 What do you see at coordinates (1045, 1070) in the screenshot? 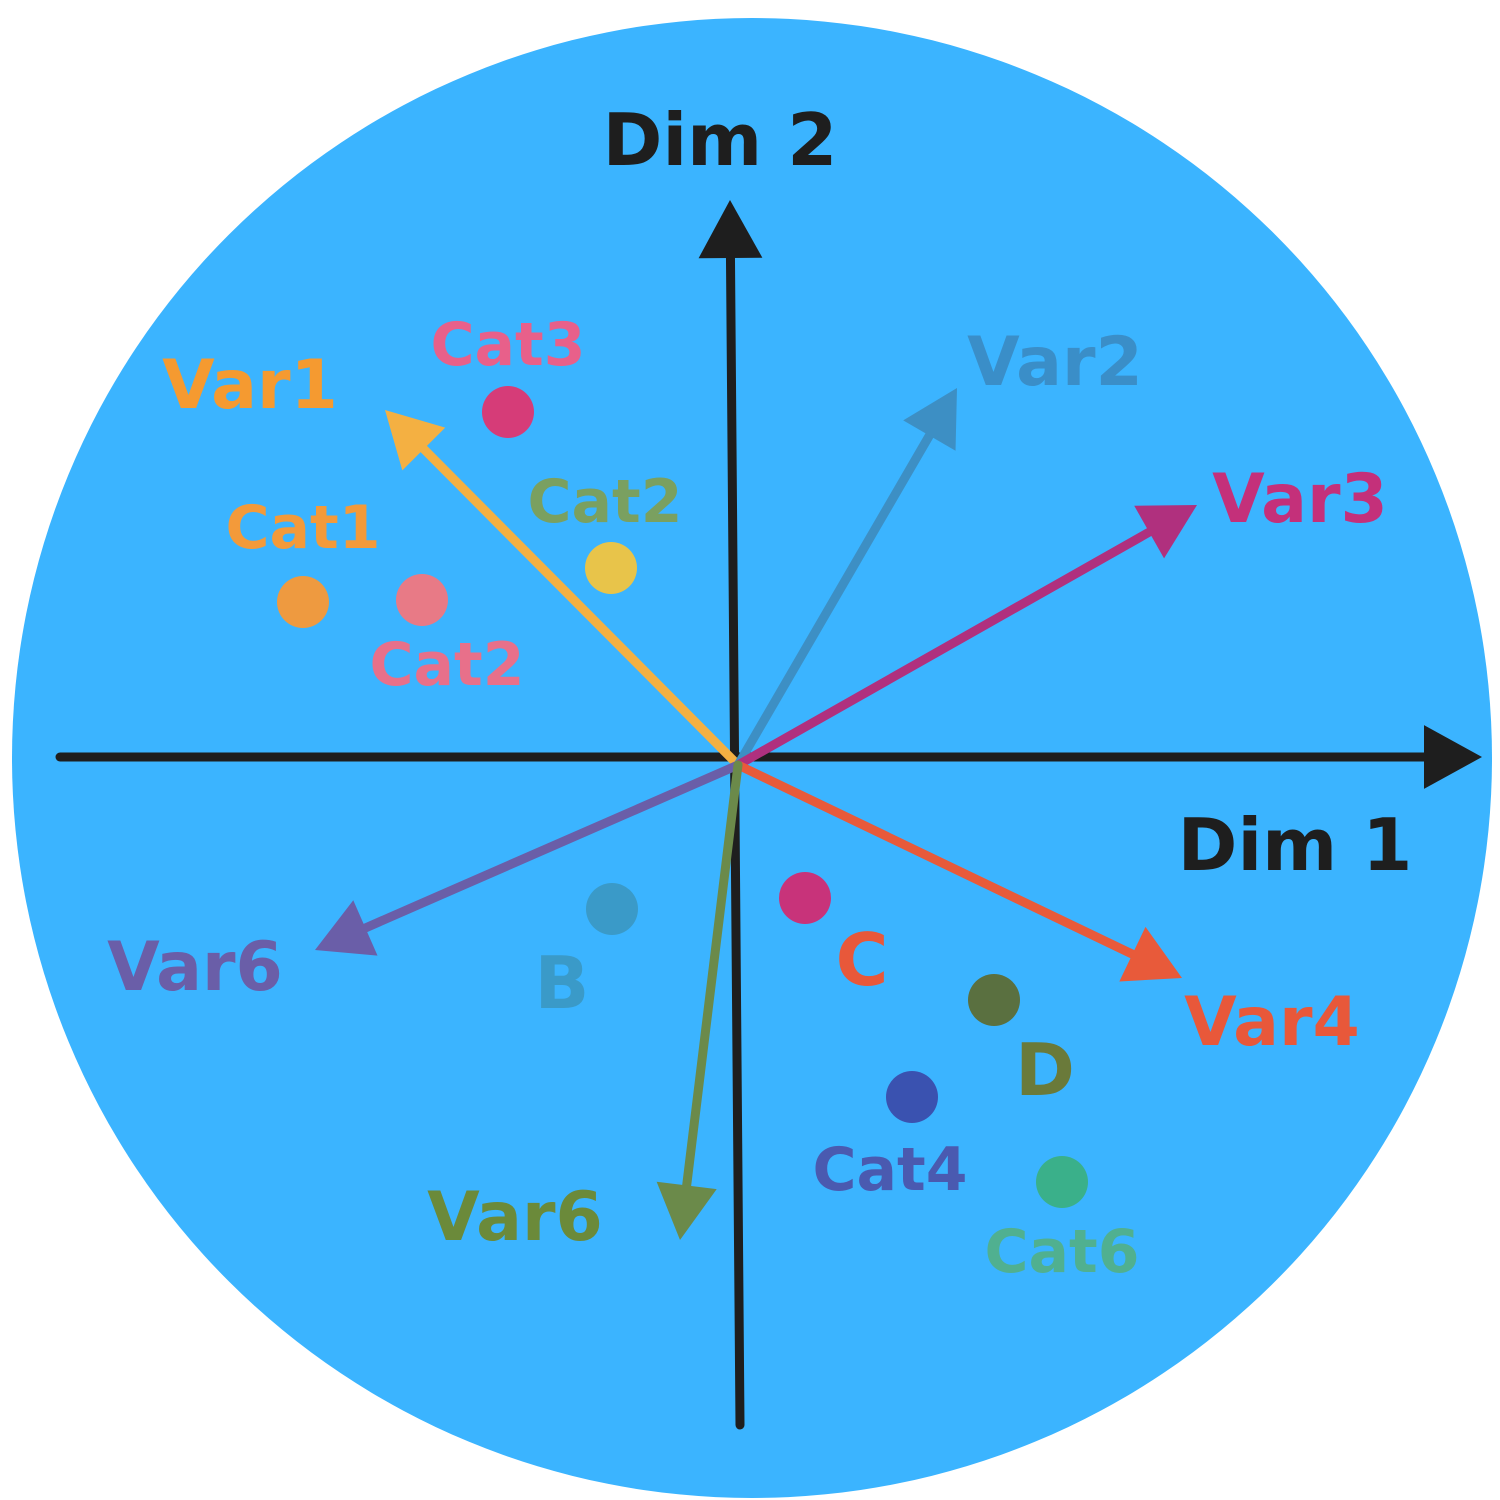
I see `point-label: D` at bounding box center [1045, 1070].